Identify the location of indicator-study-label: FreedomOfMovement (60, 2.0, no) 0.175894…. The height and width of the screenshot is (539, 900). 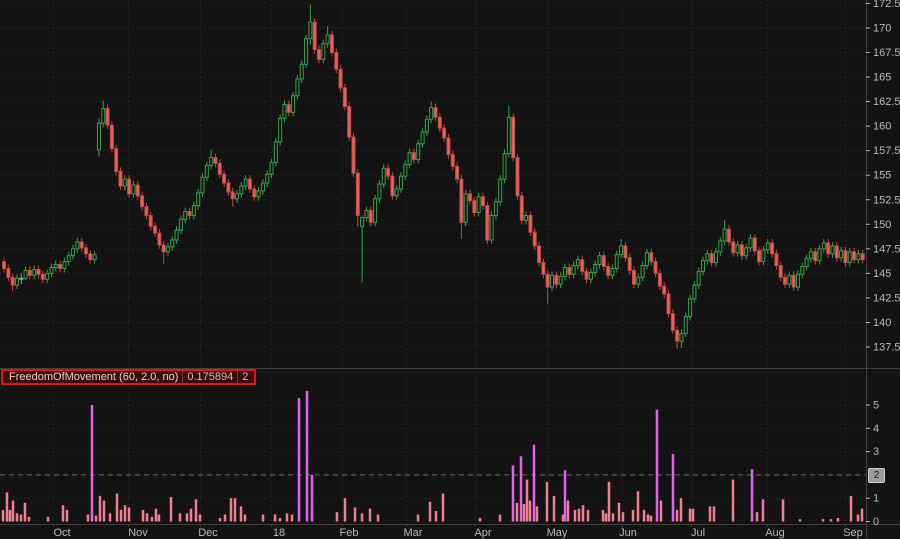
(129, 377).